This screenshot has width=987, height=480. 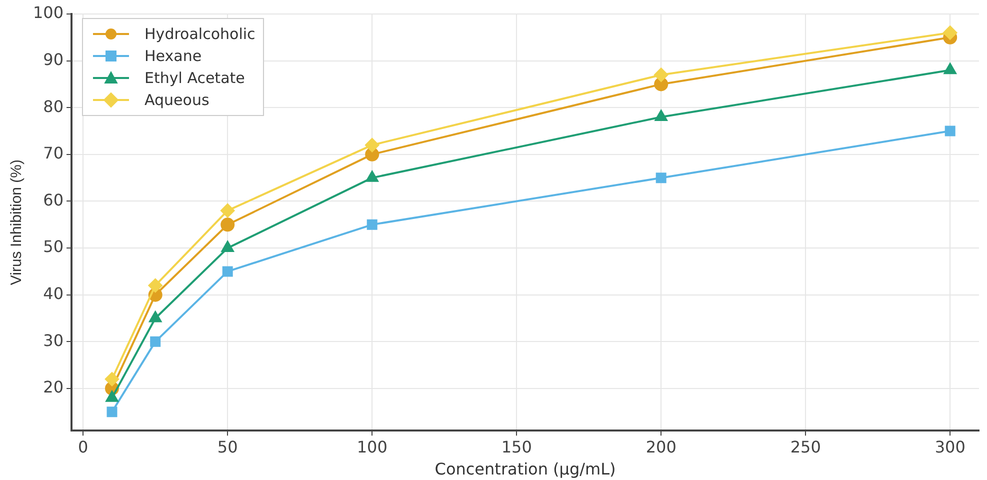 I want to click on x-axis-title: Concentration (µg/mL), so click(x=525, y=469).